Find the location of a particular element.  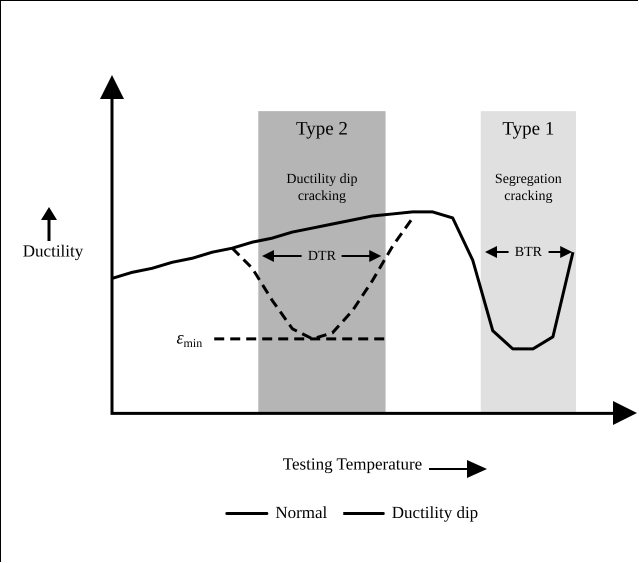

text: Type 1 is located at coordinates (528, 129).